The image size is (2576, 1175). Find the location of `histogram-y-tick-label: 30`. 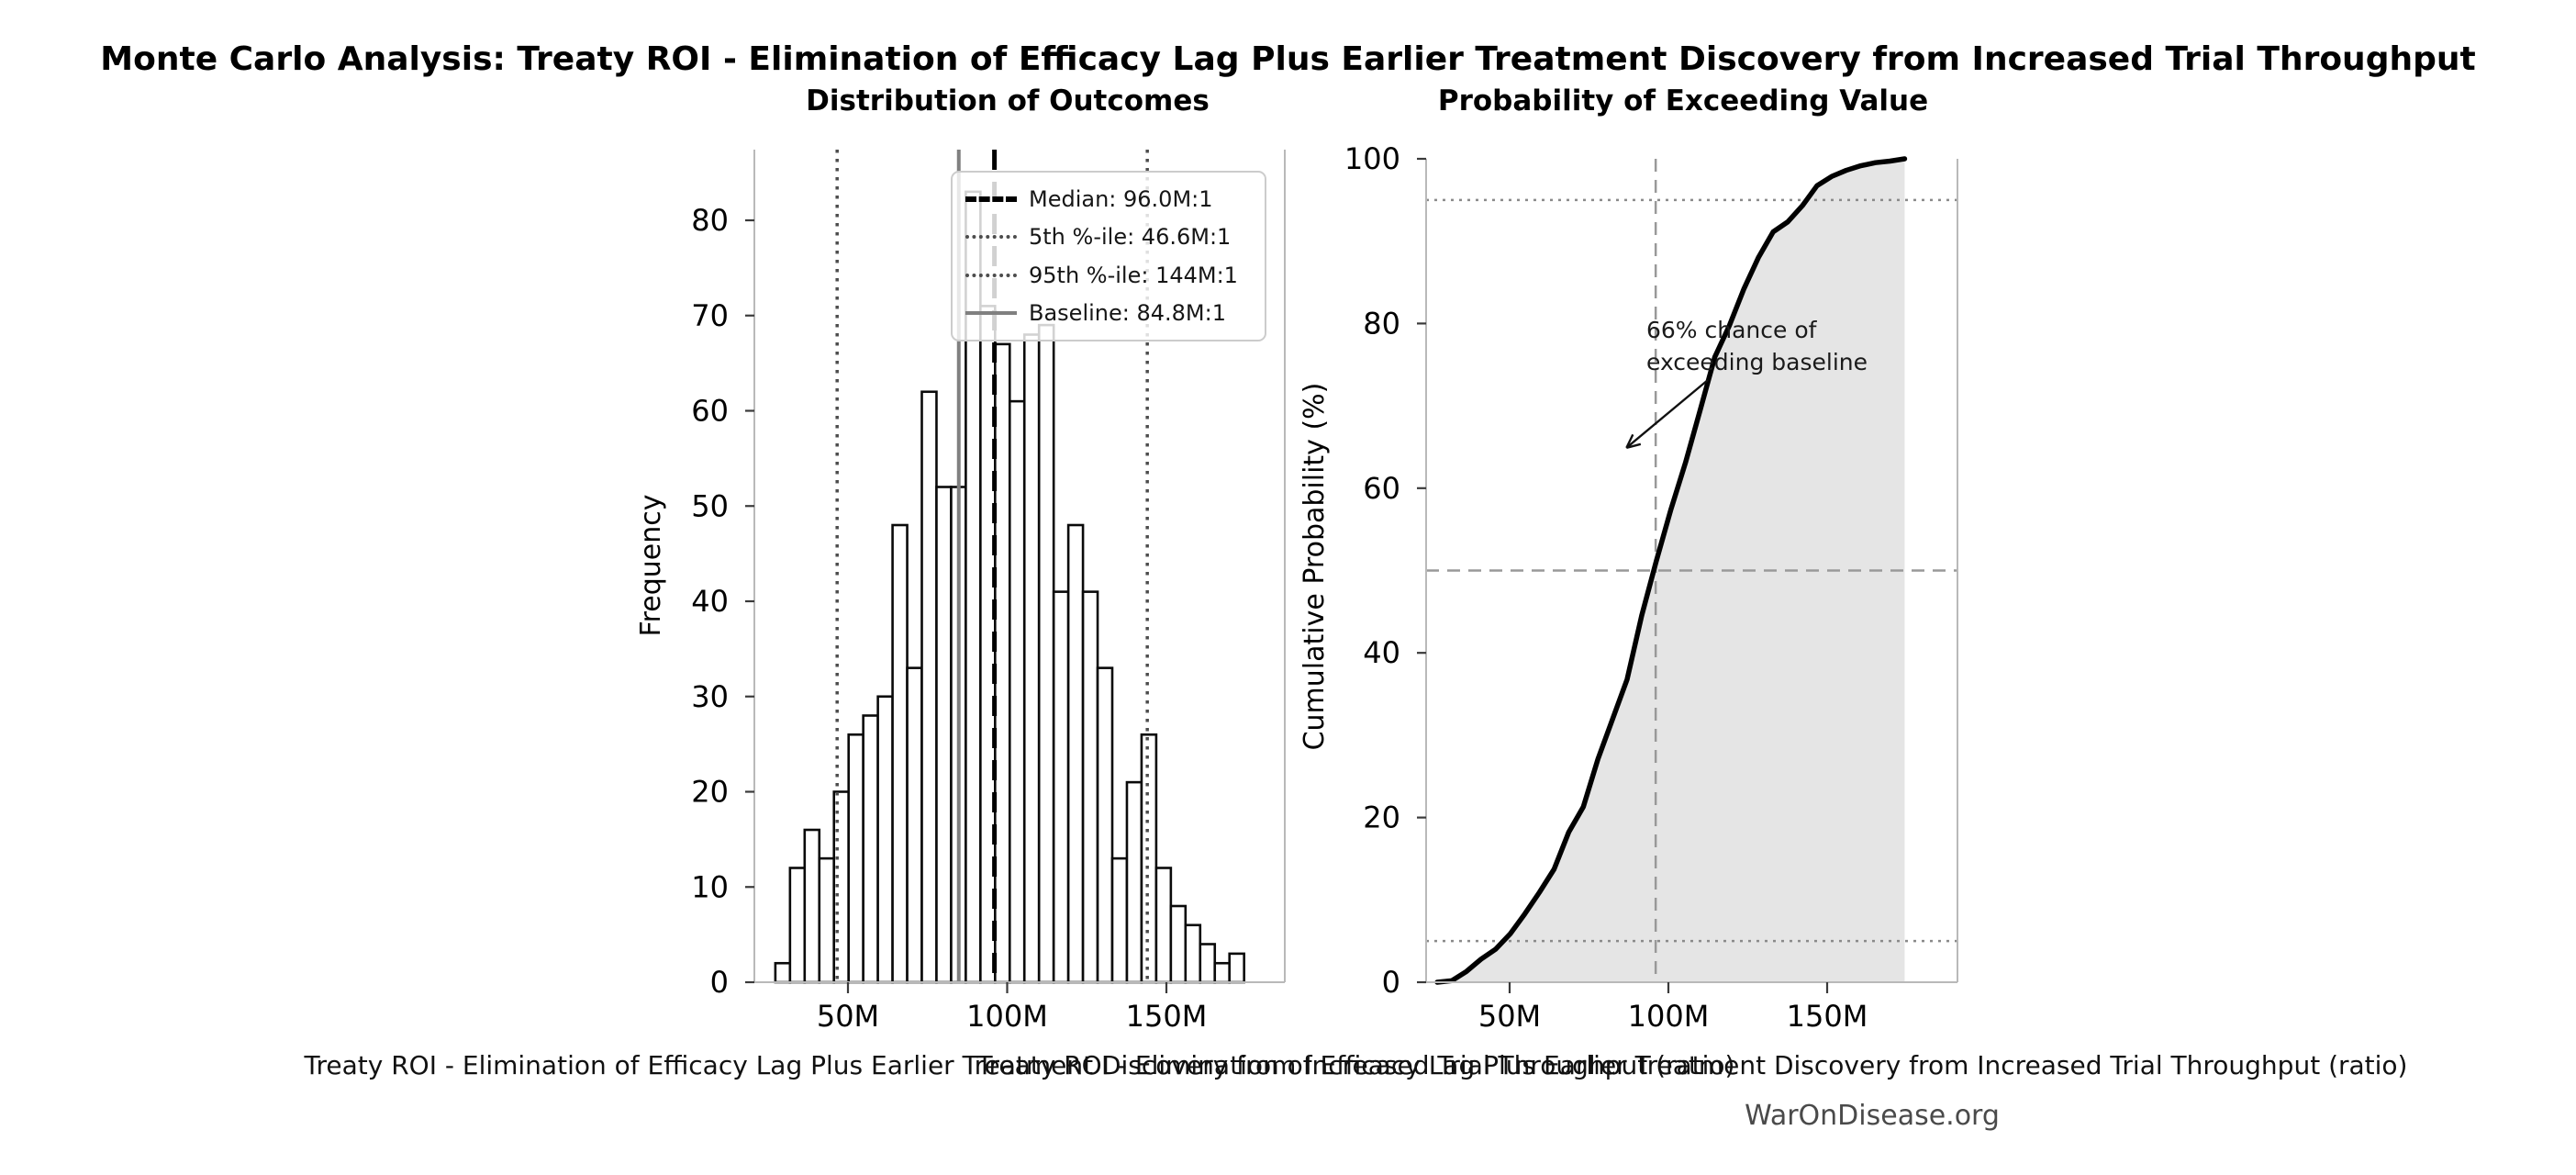

histogram-y-tick-label: 30 is located at coordinates (710, 696).